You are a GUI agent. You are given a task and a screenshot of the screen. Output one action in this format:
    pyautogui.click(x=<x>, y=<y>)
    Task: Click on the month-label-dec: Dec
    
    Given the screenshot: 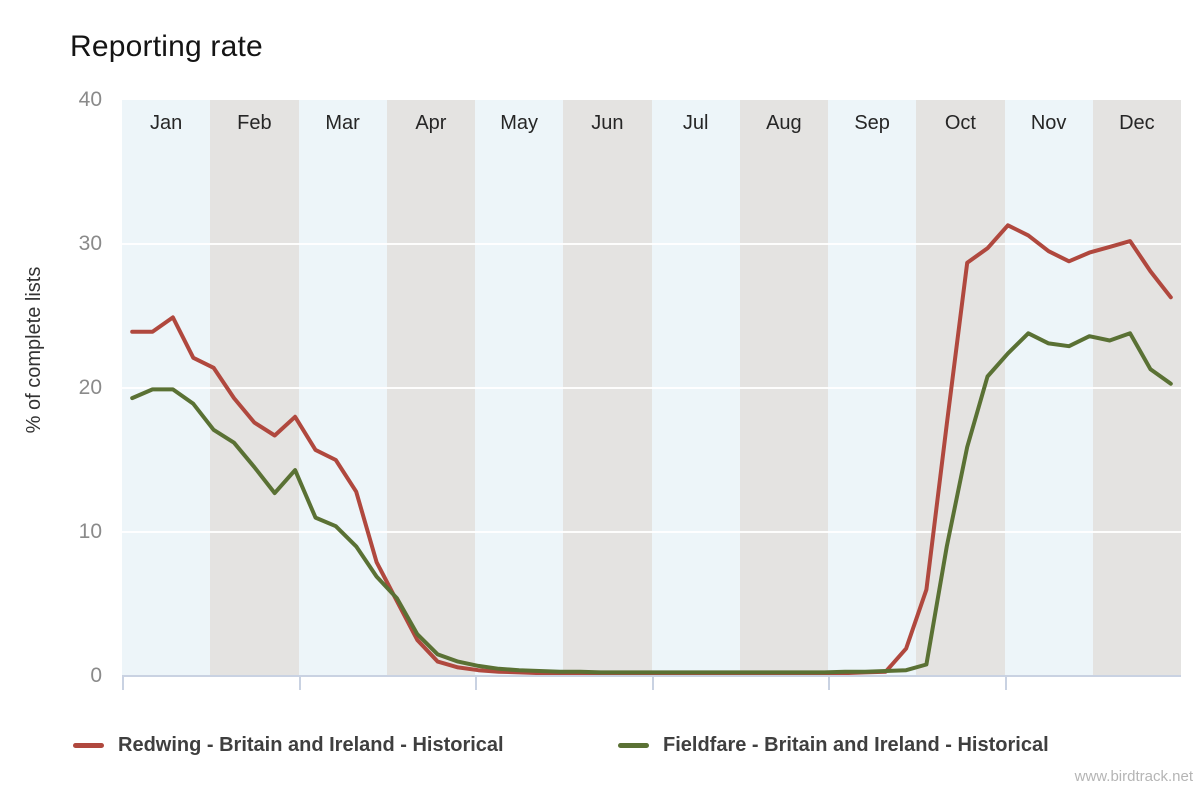 What is the action you would take?
    pyautogui.click(x=1137, y=123)
    